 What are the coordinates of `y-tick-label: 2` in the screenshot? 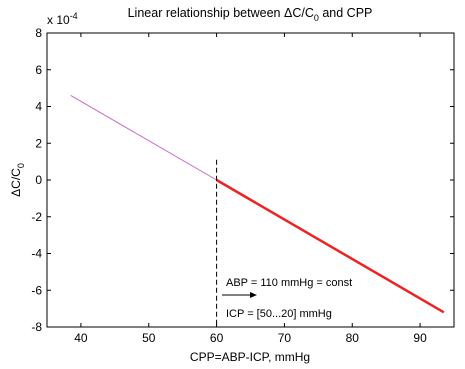 It's located at (38, 143).